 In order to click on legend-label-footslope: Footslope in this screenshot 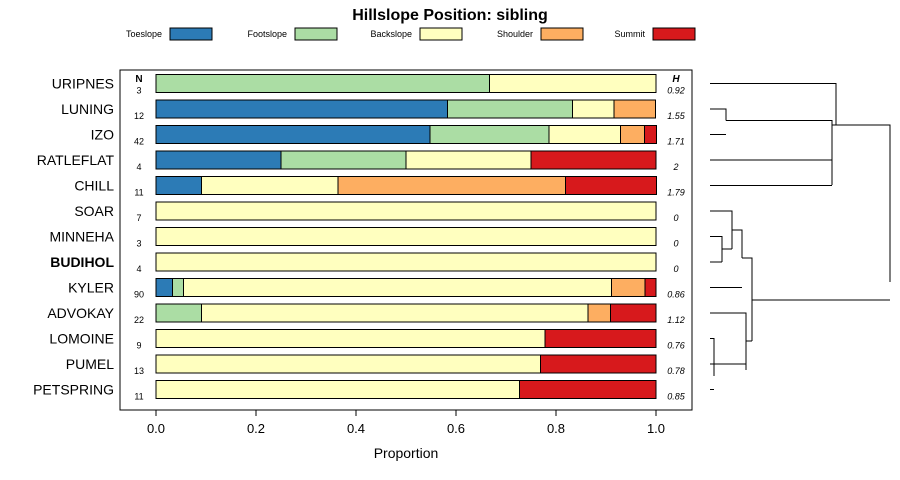, I will do `click(267, 34)`.